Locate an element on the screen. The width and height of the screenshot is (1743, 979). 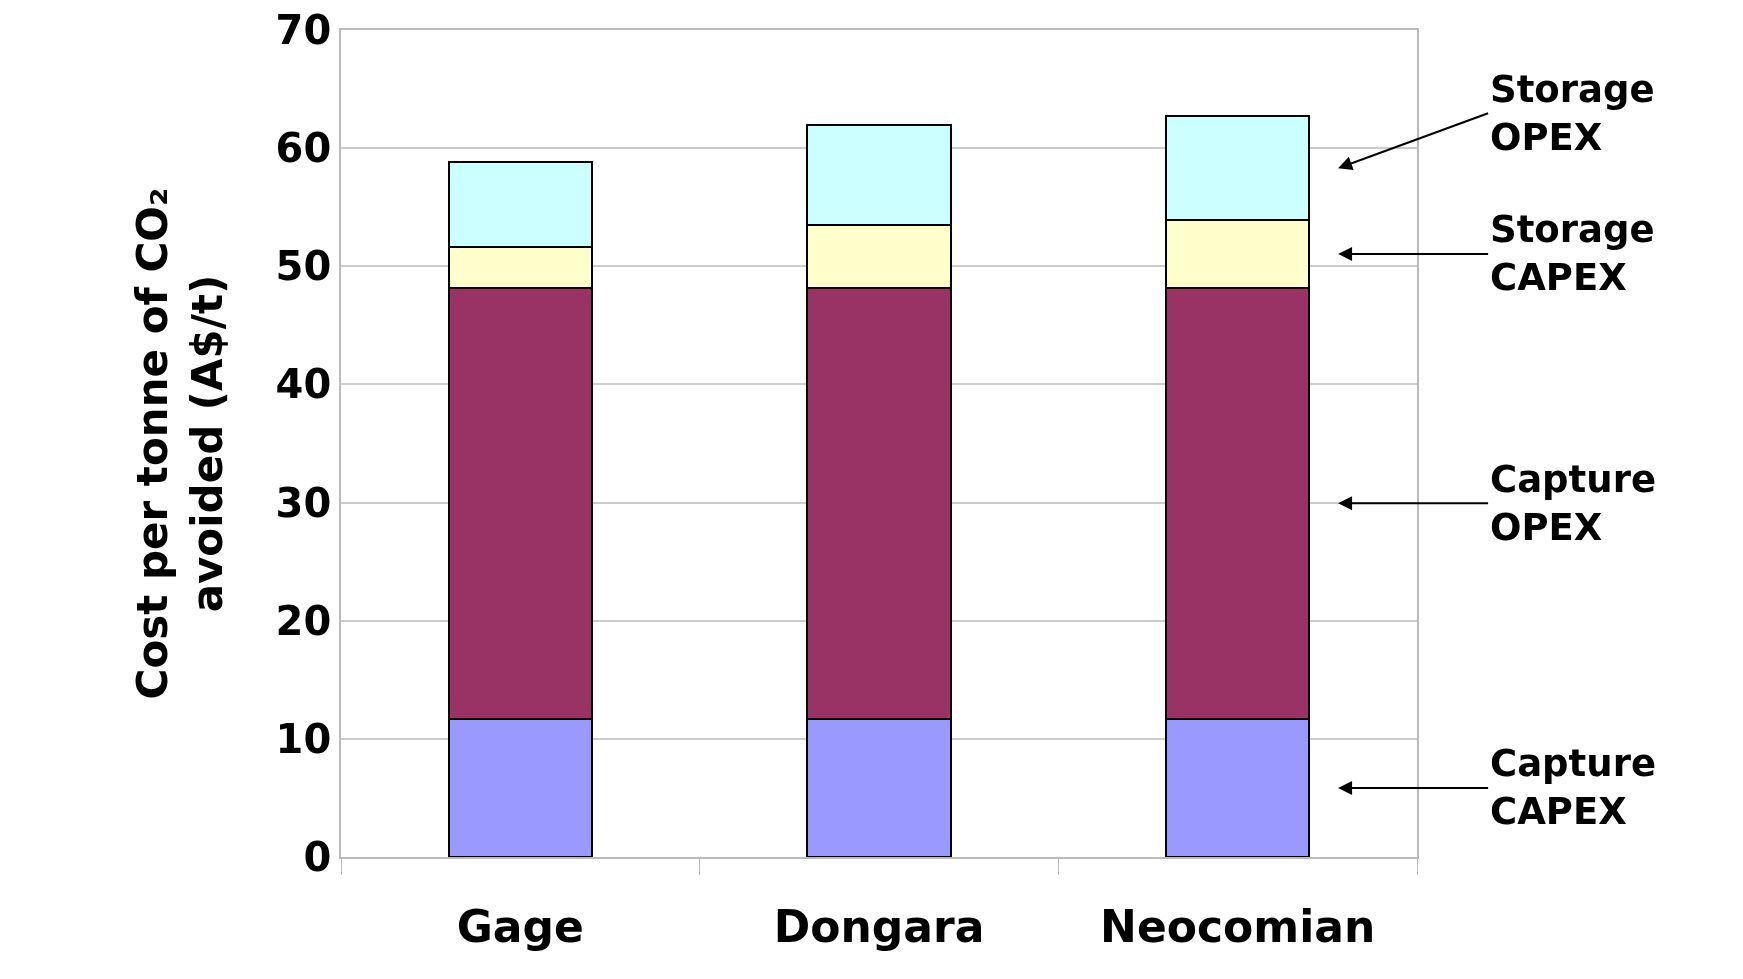
x-tick-label: Gage is located at coordinates (520, 926).